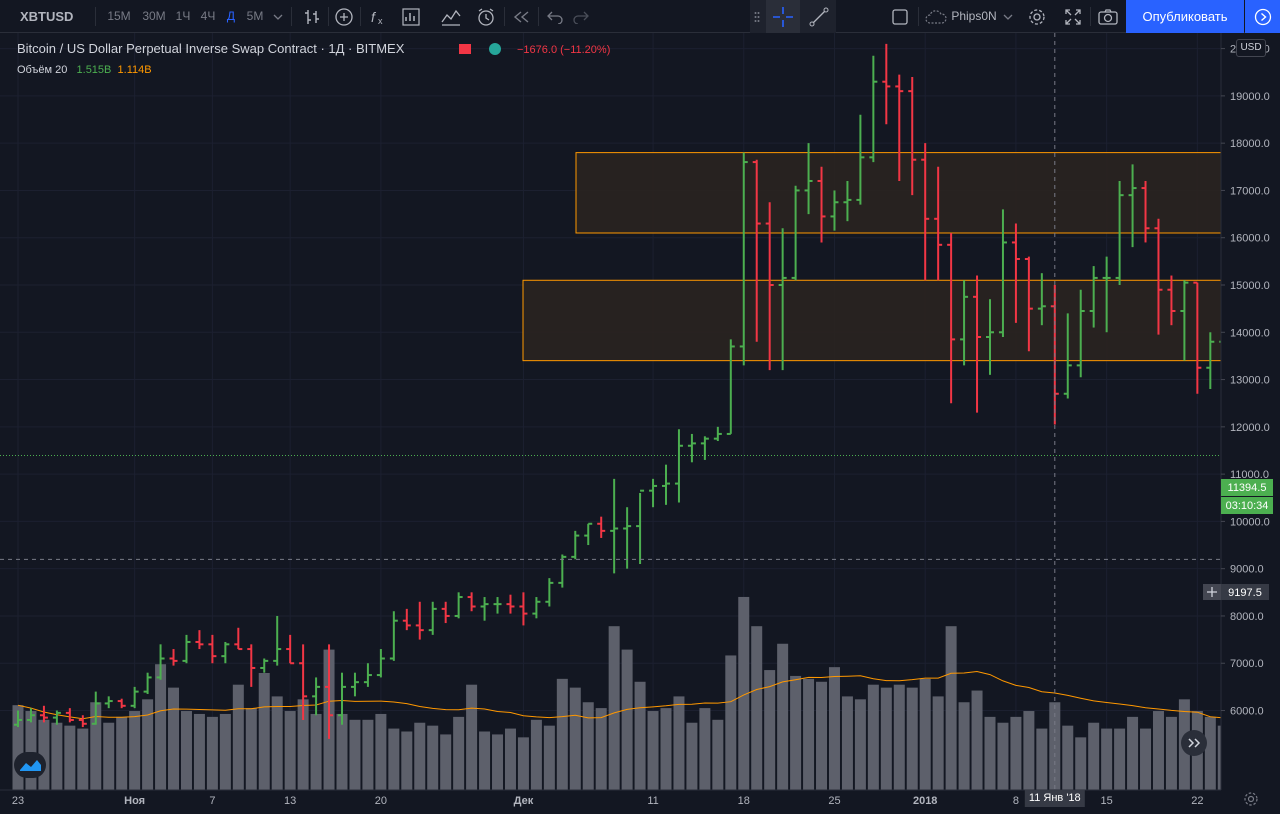 The height and width of the screenshot is (814, 1280). Describe the element at coordinates (1037, 16) in the screenshot. I see `gear-icon` at that location.